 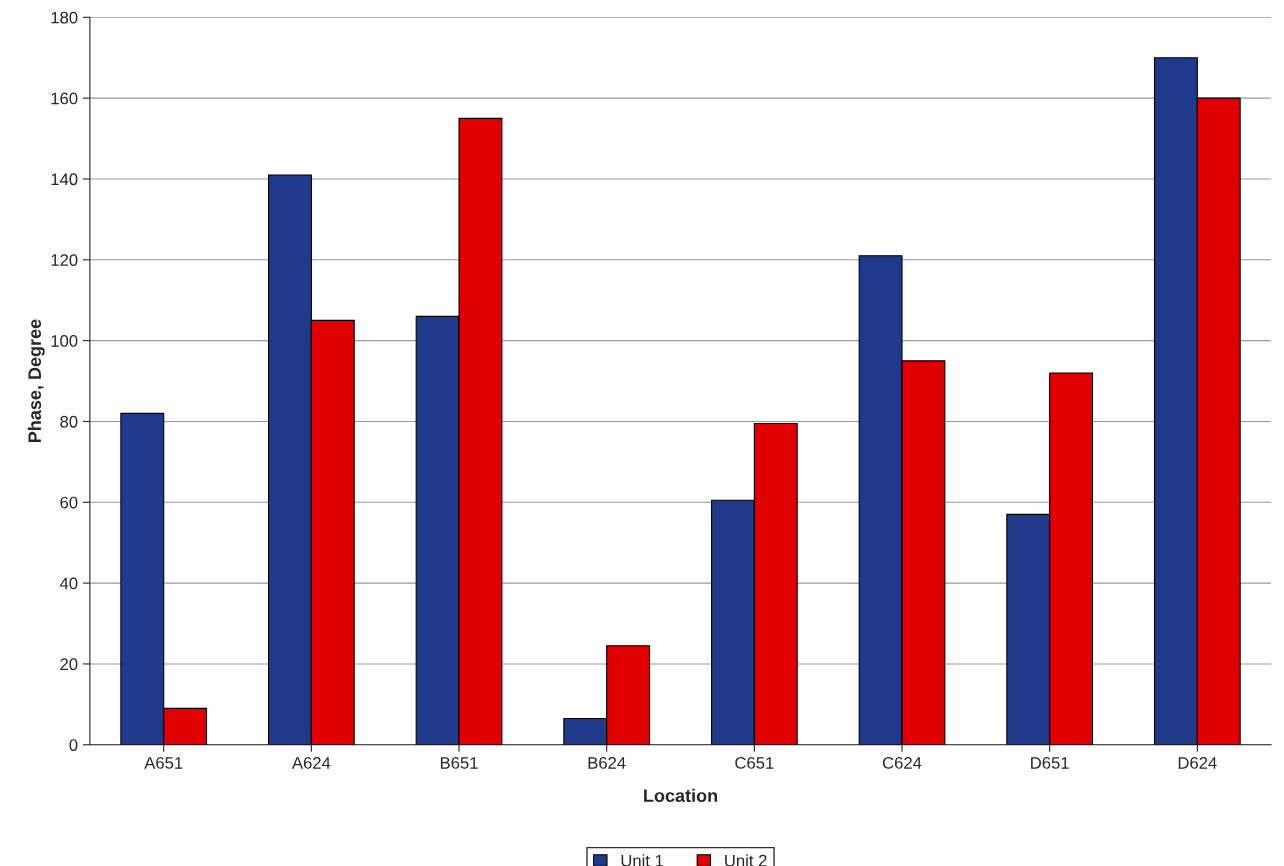 I want to click on x-tick-label: B624, so click(x=607, y=763).